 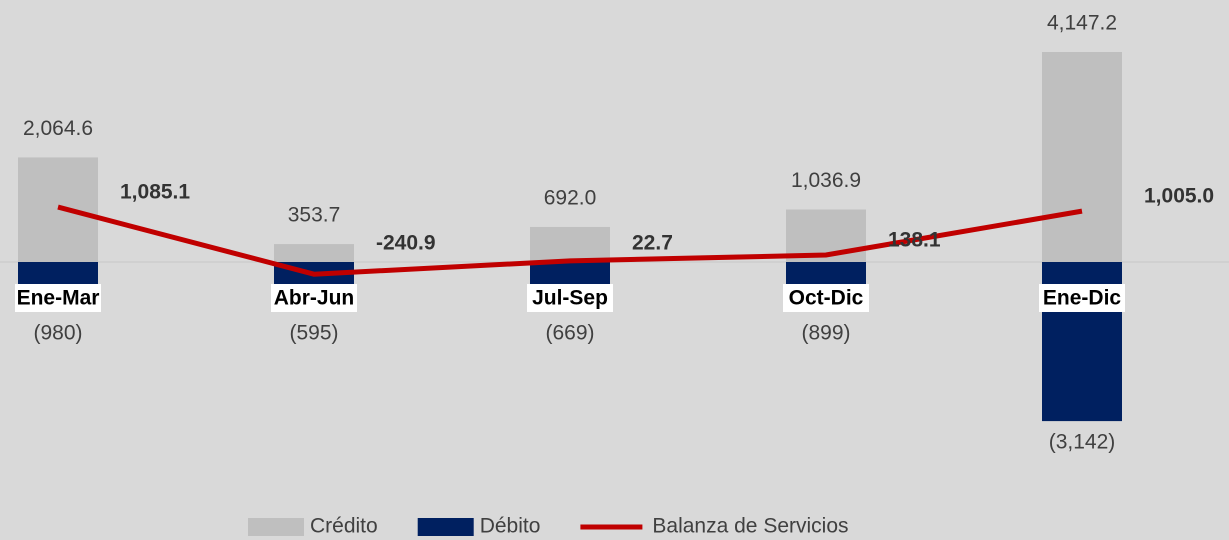 What do you see at coordinates (314, 215) in the screenshot?
I see `data-label: 353.7` at bounding box center [314, 215].